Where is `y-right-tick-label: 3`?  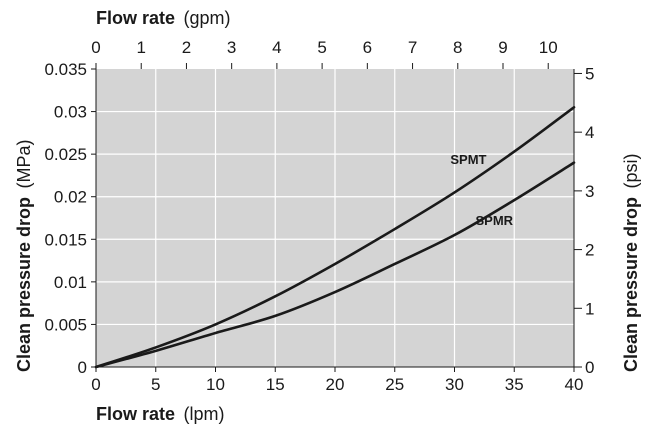 y-right-tick-label: 3 is located at coordinates (589, 191).